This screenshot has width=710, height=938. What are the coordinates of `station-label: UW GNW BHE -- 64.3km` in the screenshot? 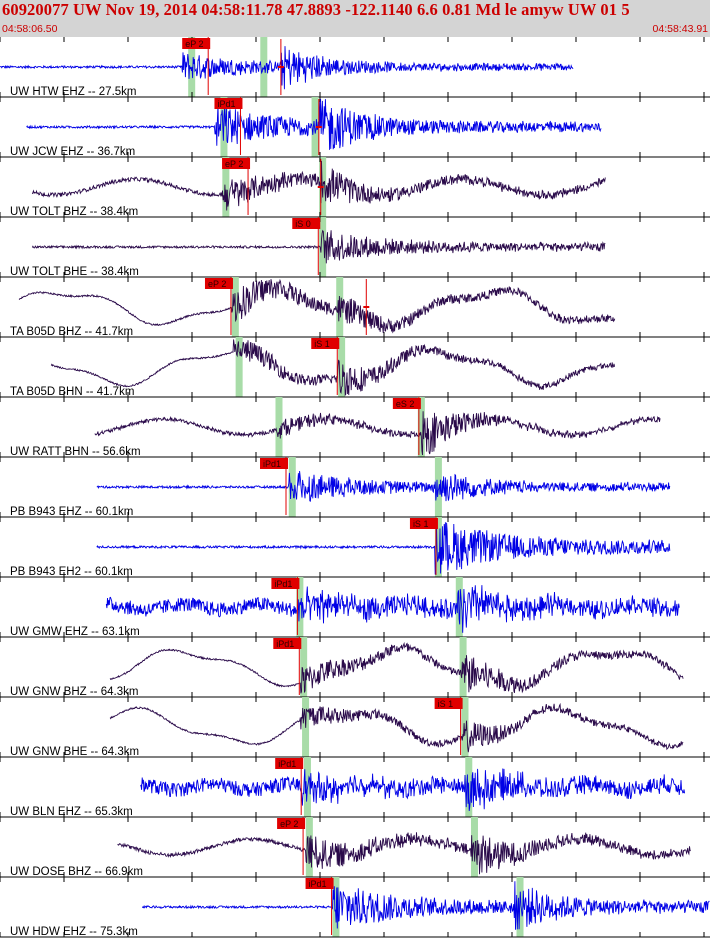 It's located at (74, 752).